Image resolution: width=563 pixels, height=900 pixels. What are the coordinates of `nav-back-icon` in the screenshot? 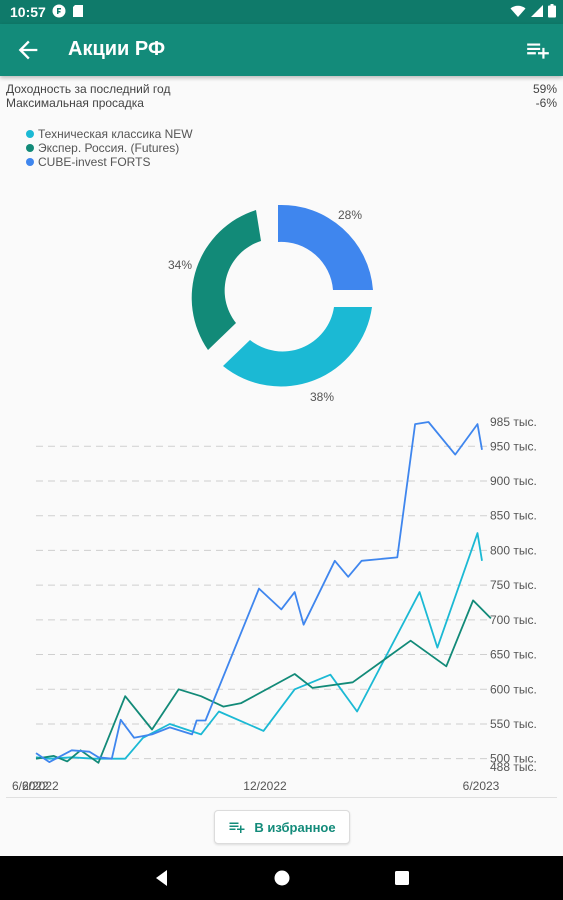 It's located at (162, 878).